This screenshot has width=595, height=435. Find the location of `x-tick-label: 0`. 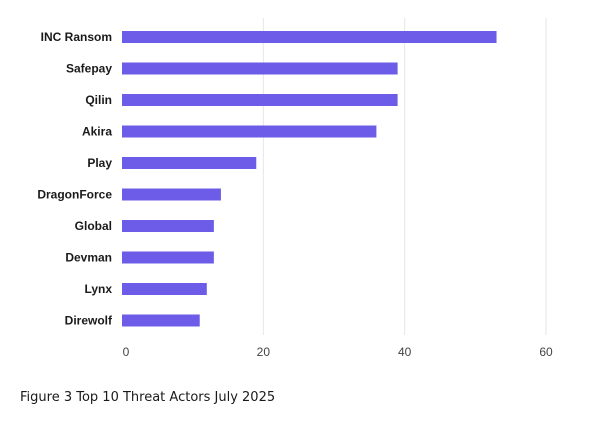

x-tick-label: 0 is located at coordinates (126, 352).